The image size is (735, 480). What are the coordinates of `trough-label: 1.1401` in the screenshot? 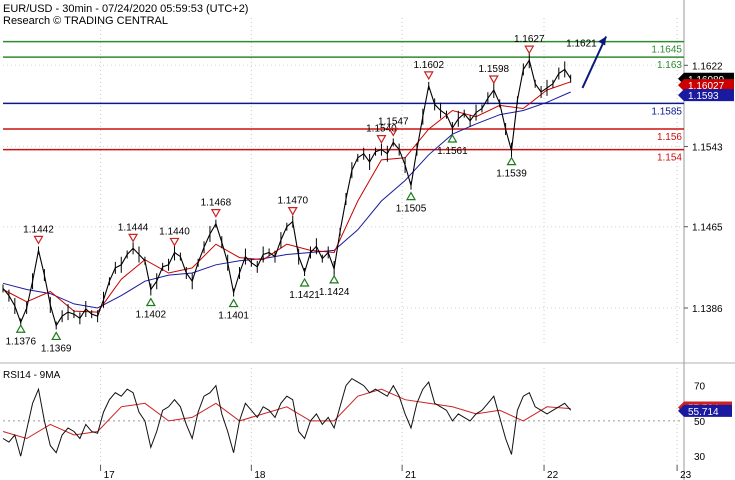 It's located at (233, 316).